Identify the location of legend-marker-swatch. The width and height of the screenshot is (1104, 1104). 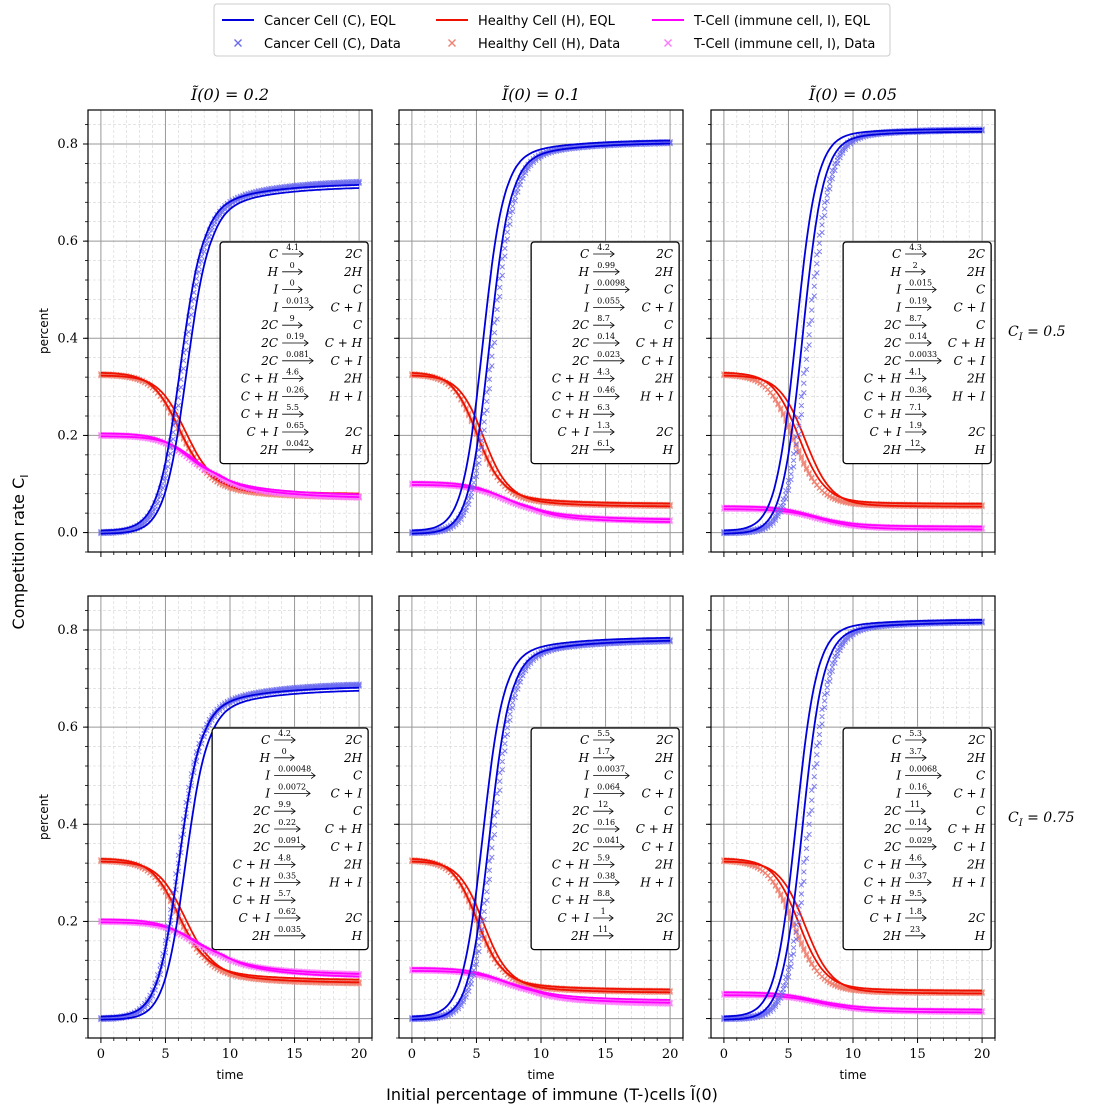
(452, 43).